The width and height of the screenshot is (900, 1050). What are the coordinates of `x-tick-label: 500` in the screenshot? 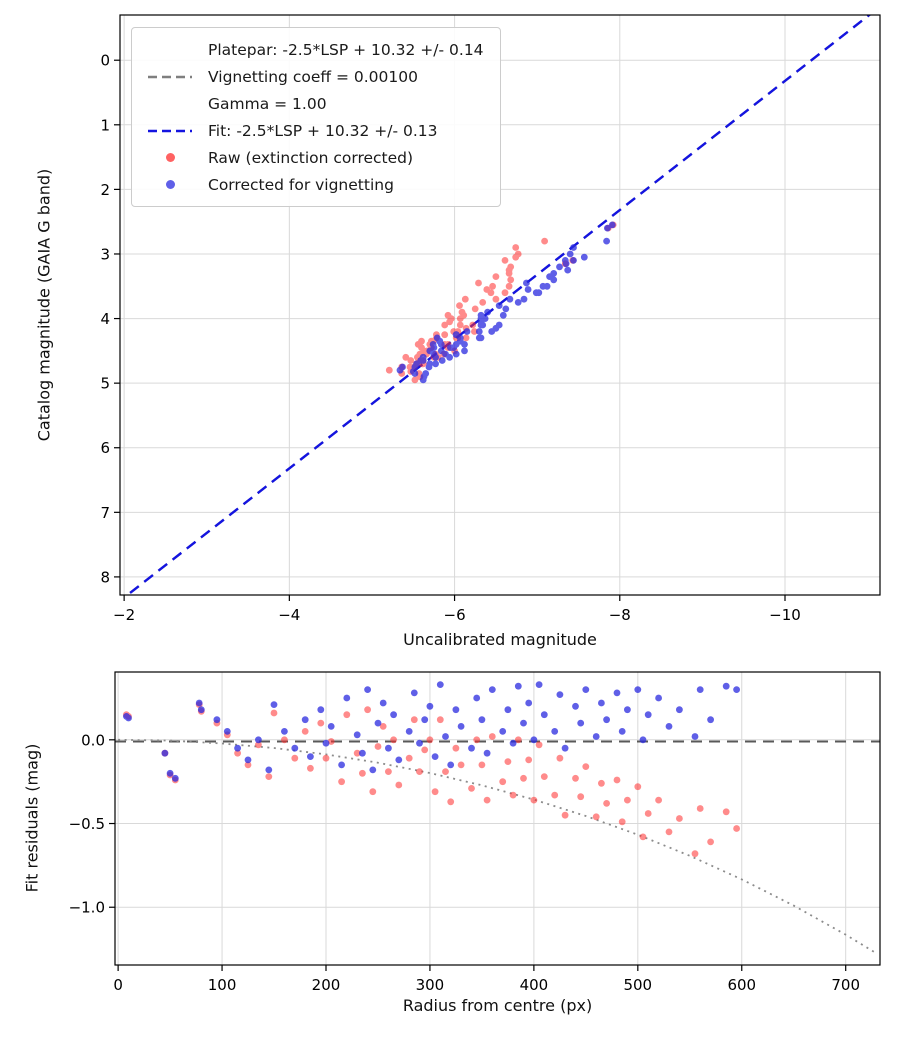 It's located at (637, 985).